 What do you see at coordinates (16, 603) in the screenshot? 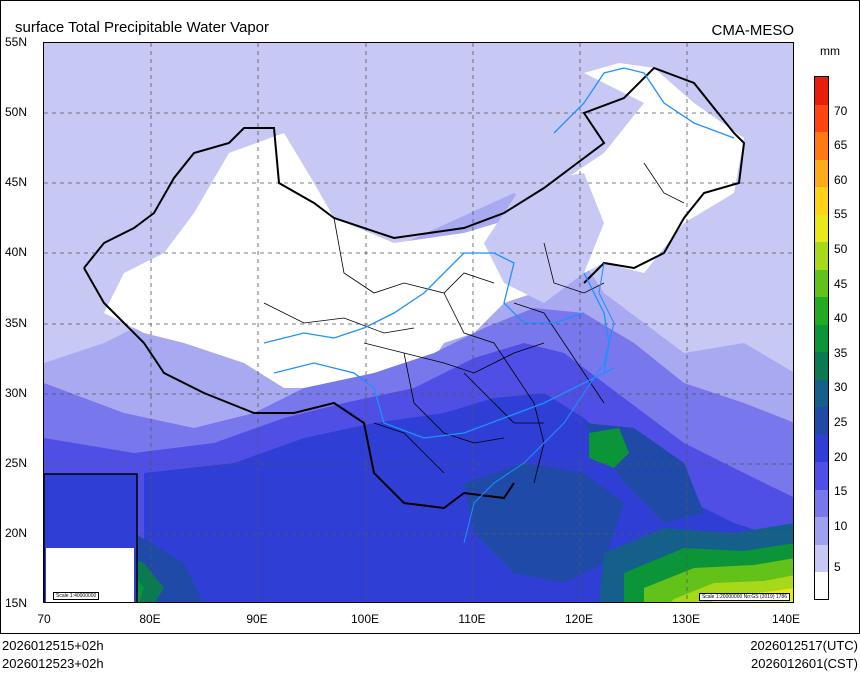
I see `lat-label: 15N` at bounding box center [16, 603].